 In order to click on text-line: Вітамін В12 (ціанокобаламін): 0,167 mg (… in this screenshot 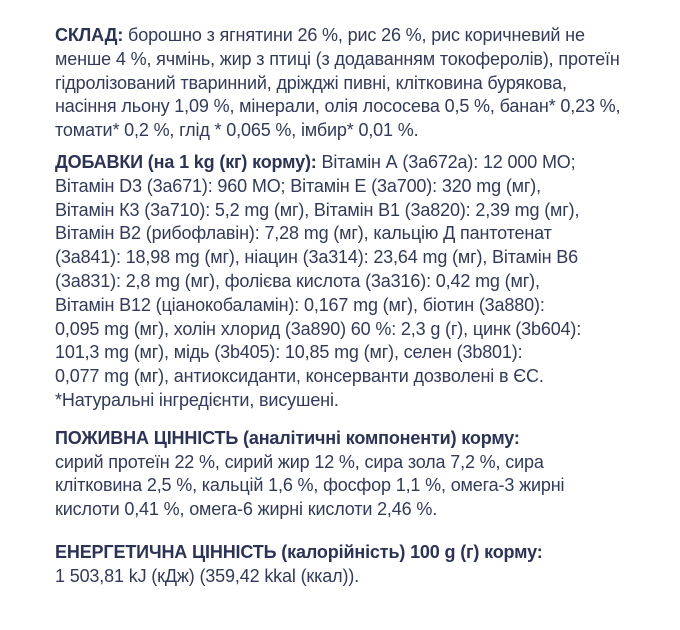, I will do `click(300, 304)`.